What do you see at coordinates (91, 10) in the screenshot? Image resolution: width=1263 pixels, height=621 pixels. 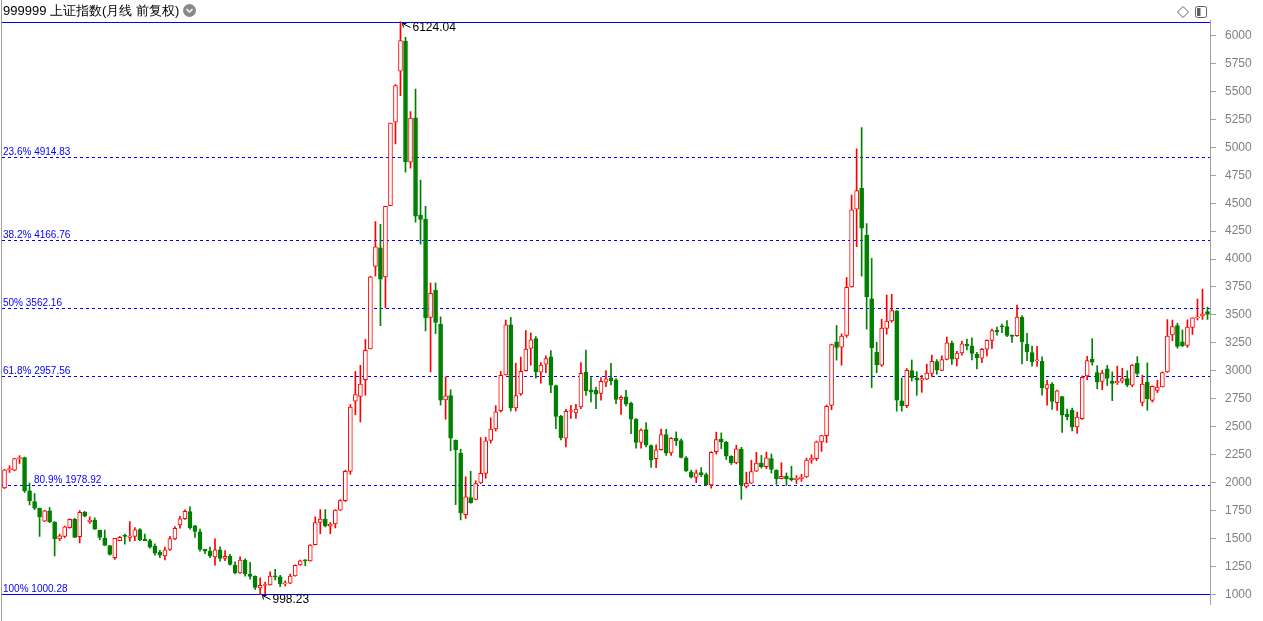 I see `chart-title: 999999 上证指数(月线 前复权)` at bounding box center [91, 10].